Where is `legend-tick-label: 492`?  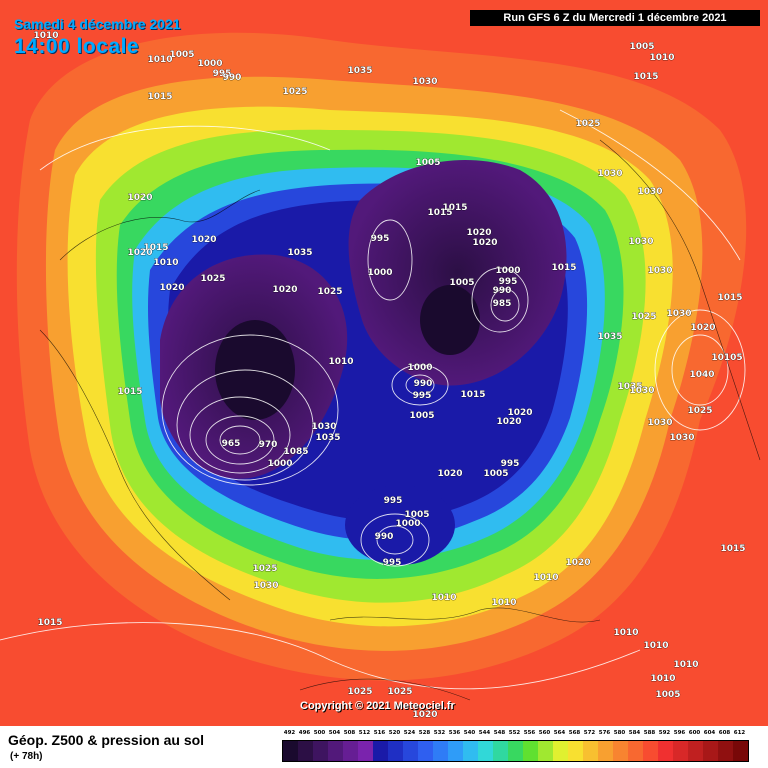 legend-tick-label: 492 is located at coordinates (289, 733).